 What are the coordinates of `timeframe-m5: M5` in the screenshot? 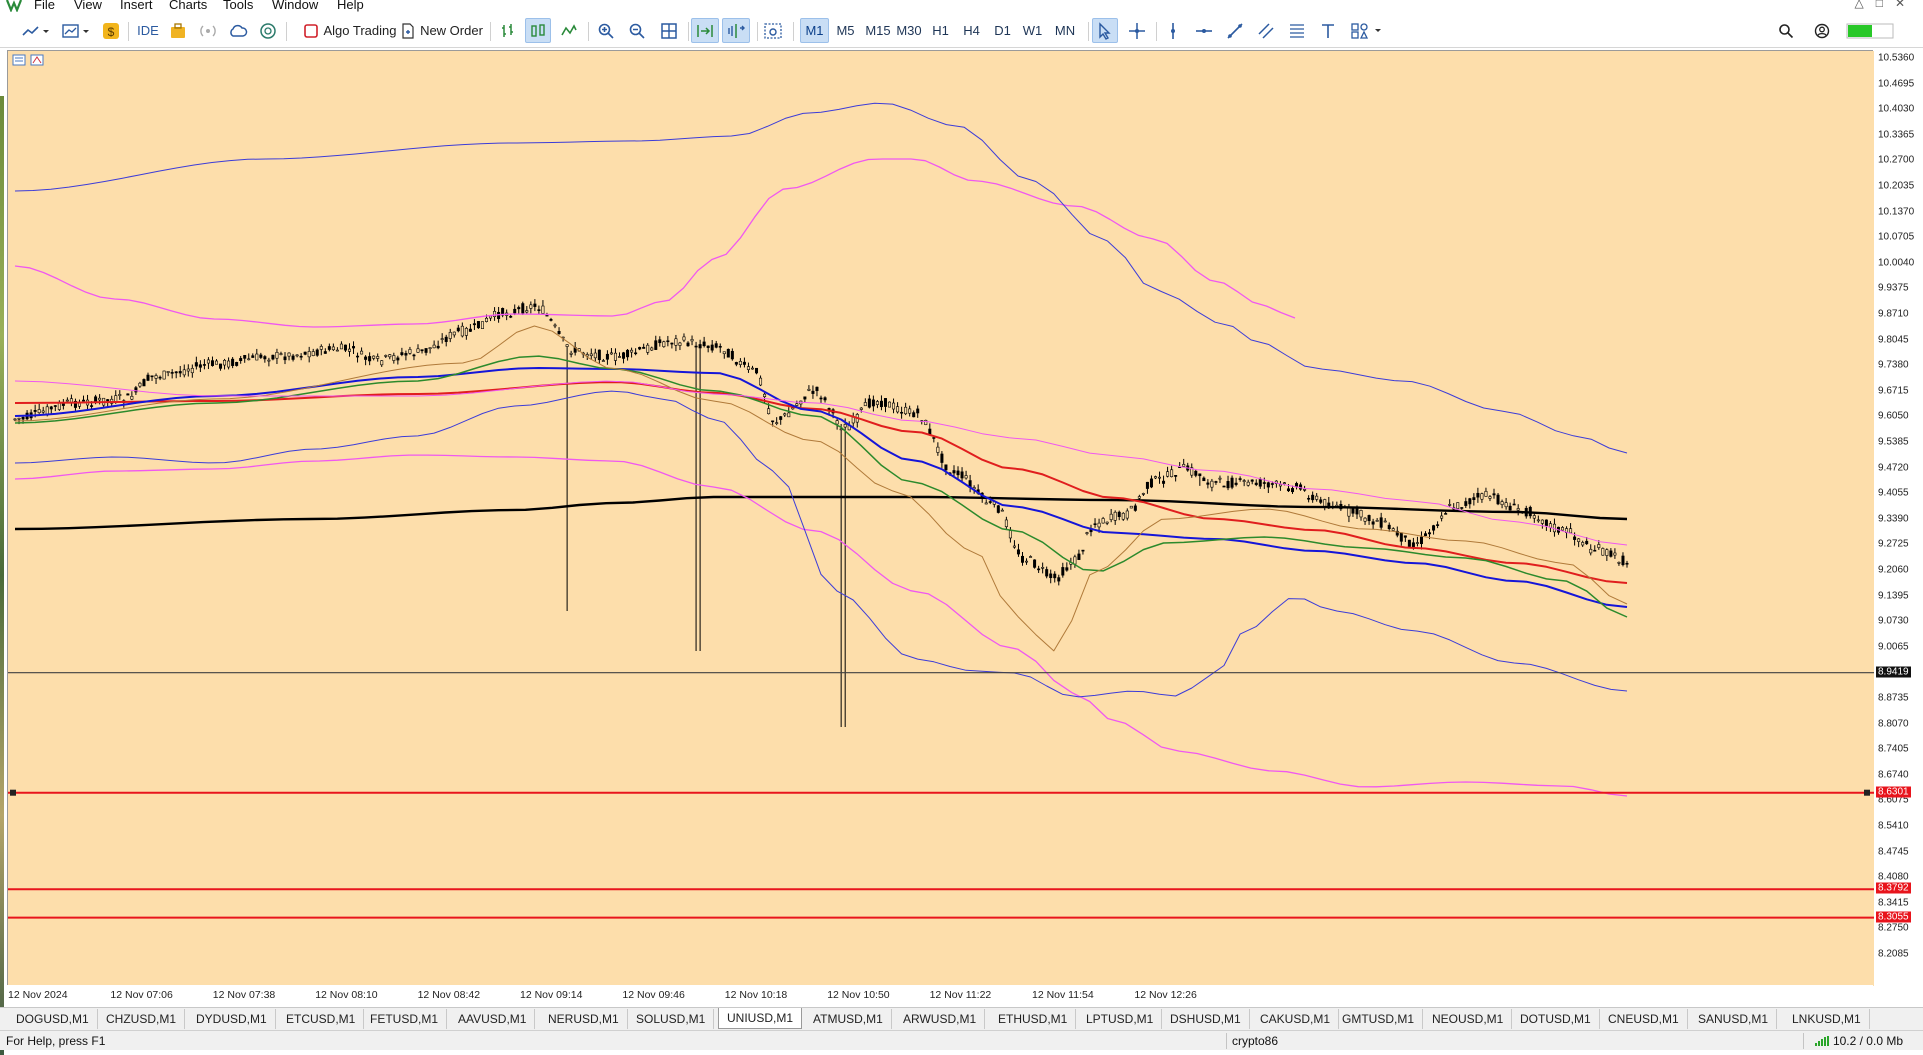 It's located at (845, 30).